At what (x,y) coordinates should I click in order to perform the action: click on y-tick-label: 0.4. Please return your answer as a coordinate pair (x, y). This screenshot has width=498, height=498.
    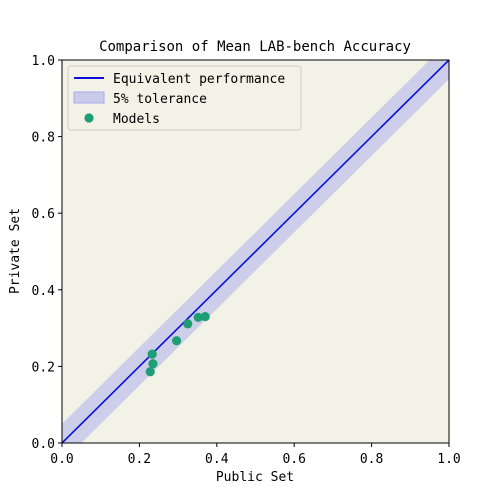
    Looking at the image, I should click on (44, 291).